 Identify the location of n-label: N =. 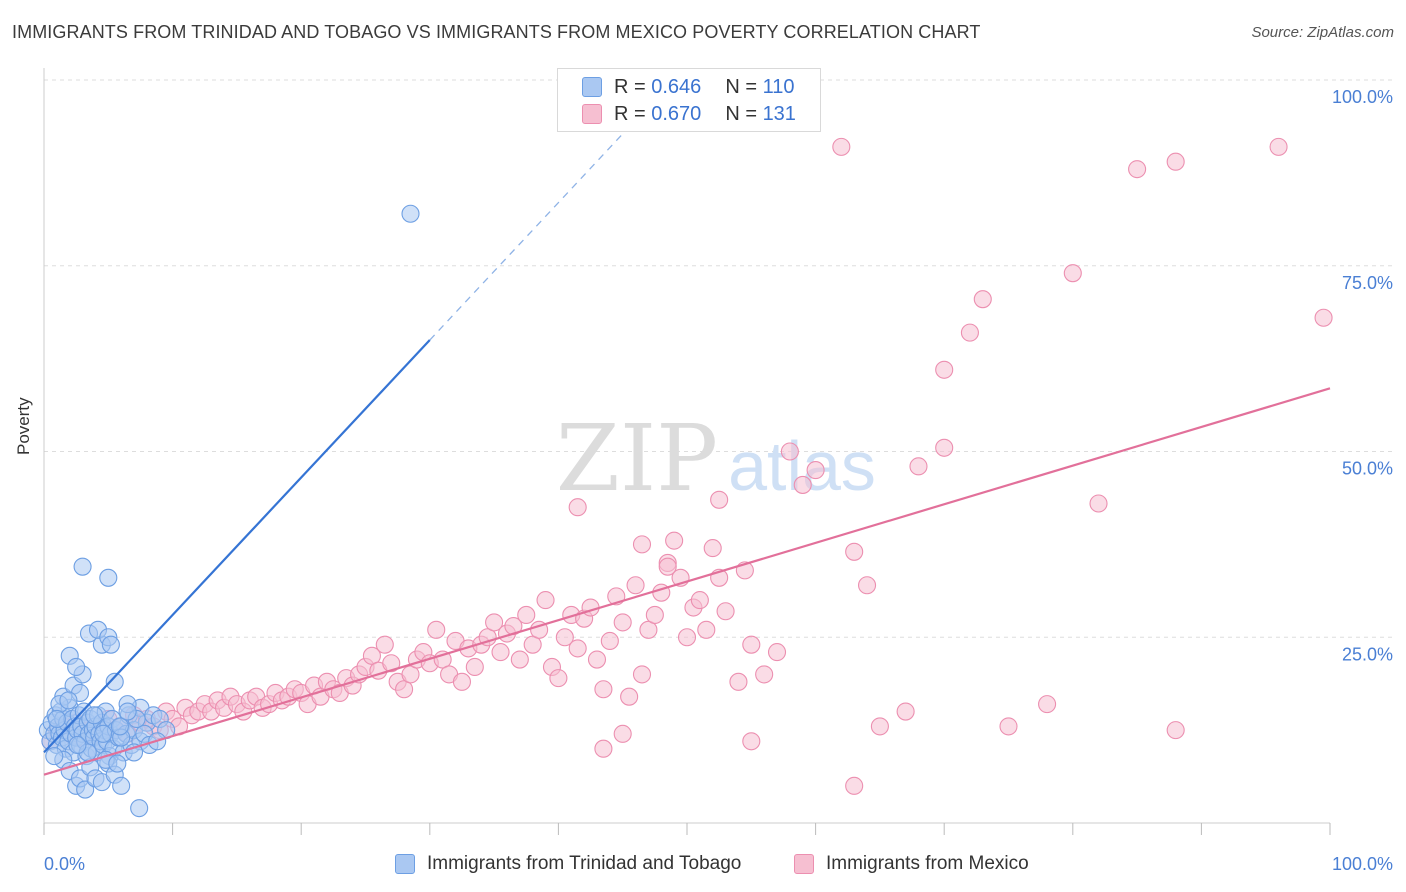
(741, 113).